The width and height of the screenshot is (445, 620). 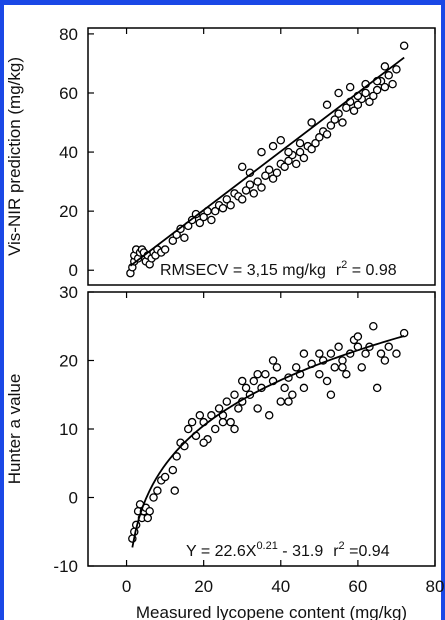 I want to click on r2-value: = 0.98, so click(x=371, y=270).